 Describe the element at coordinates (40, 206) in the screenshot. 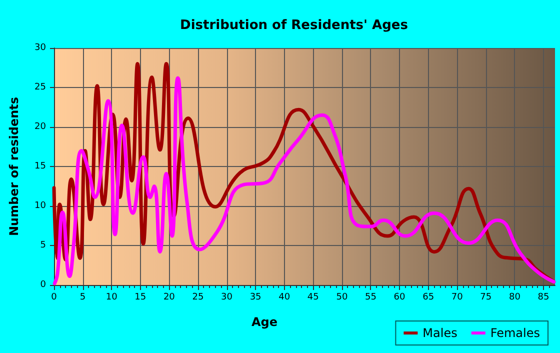

I see `y-tick-label: 10` at that location.